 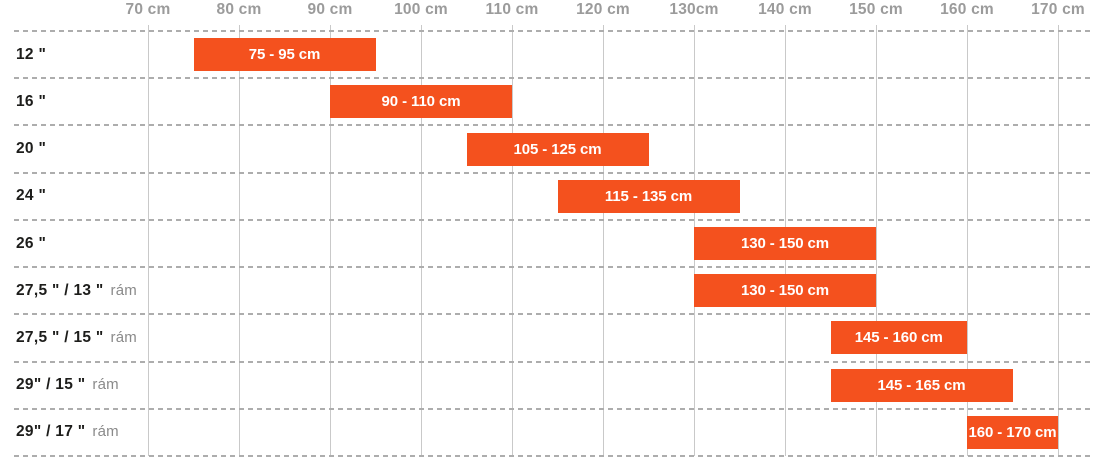 What do you see at coordinates (967, 9) in the screenshot?
I see `x-tick-label: 160 cm` at bounding box center [967, 9].